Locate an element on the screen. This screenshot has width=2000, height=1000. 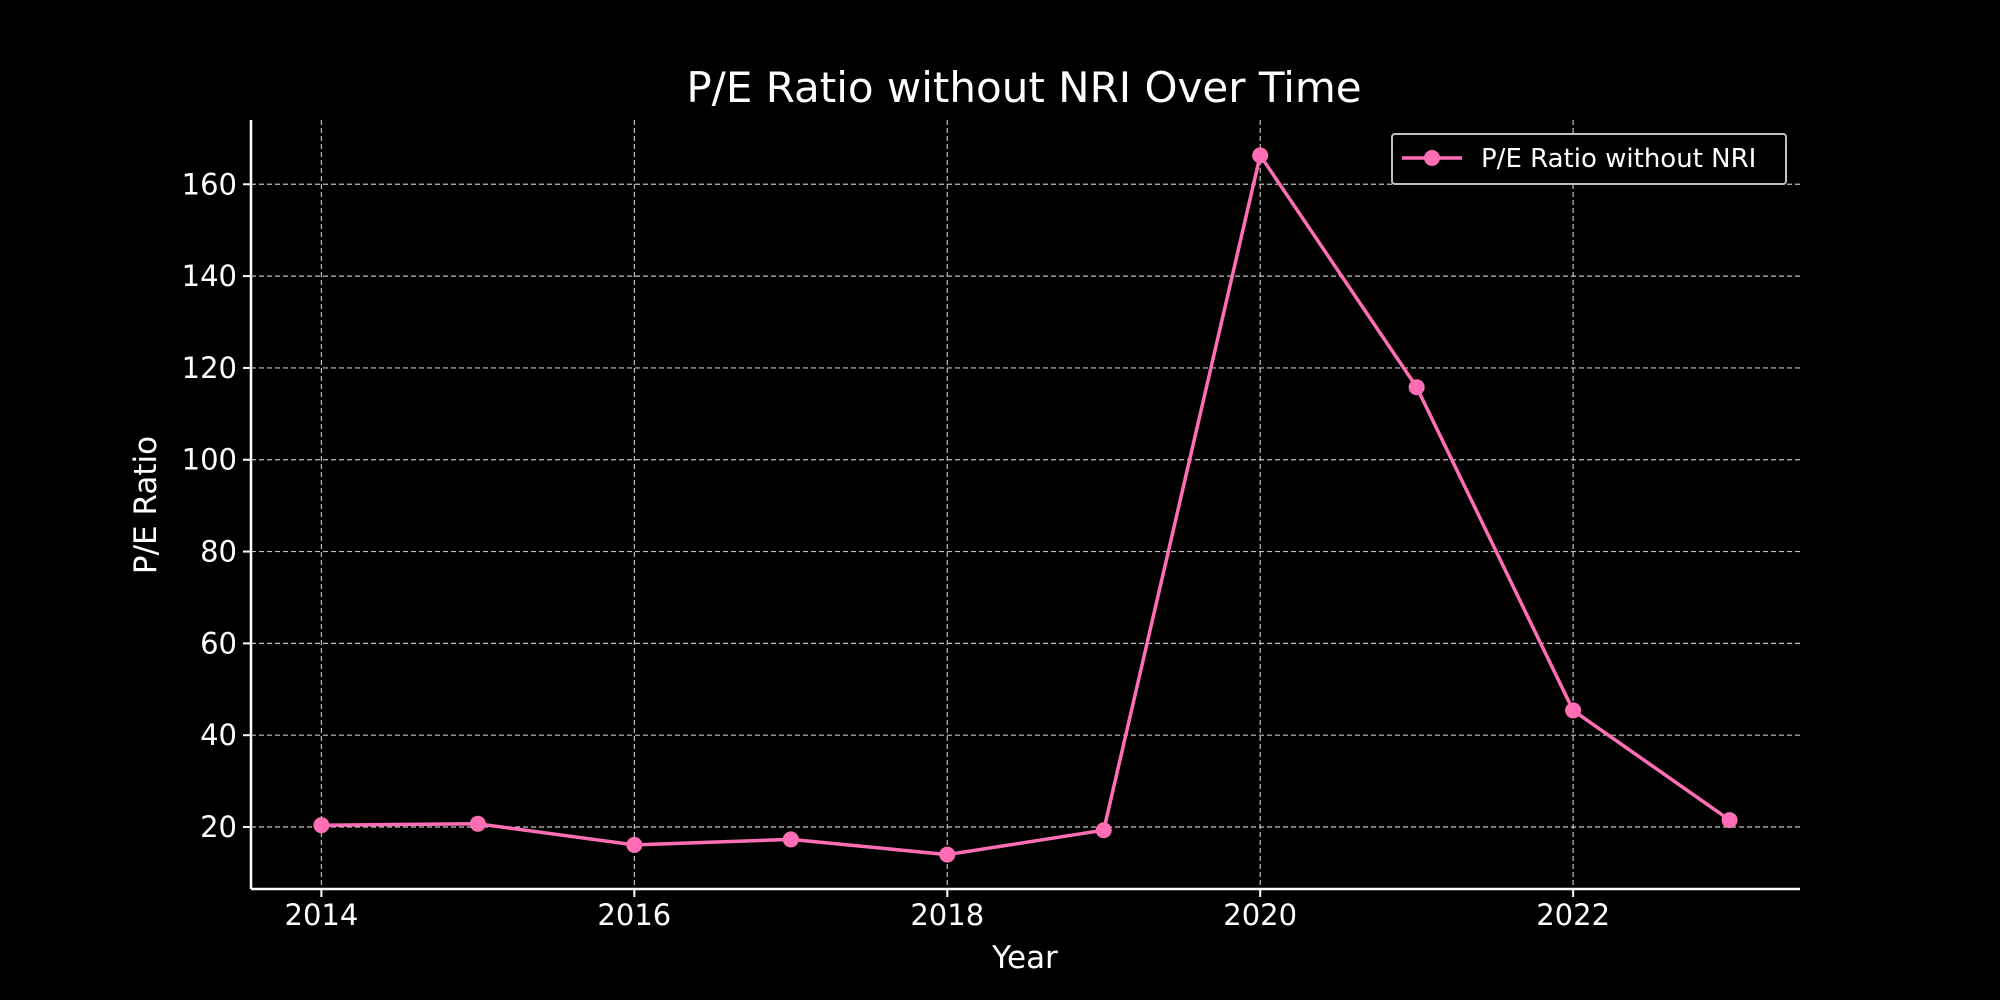
y-tick-label: 60 is located at coordinates (218, 643).